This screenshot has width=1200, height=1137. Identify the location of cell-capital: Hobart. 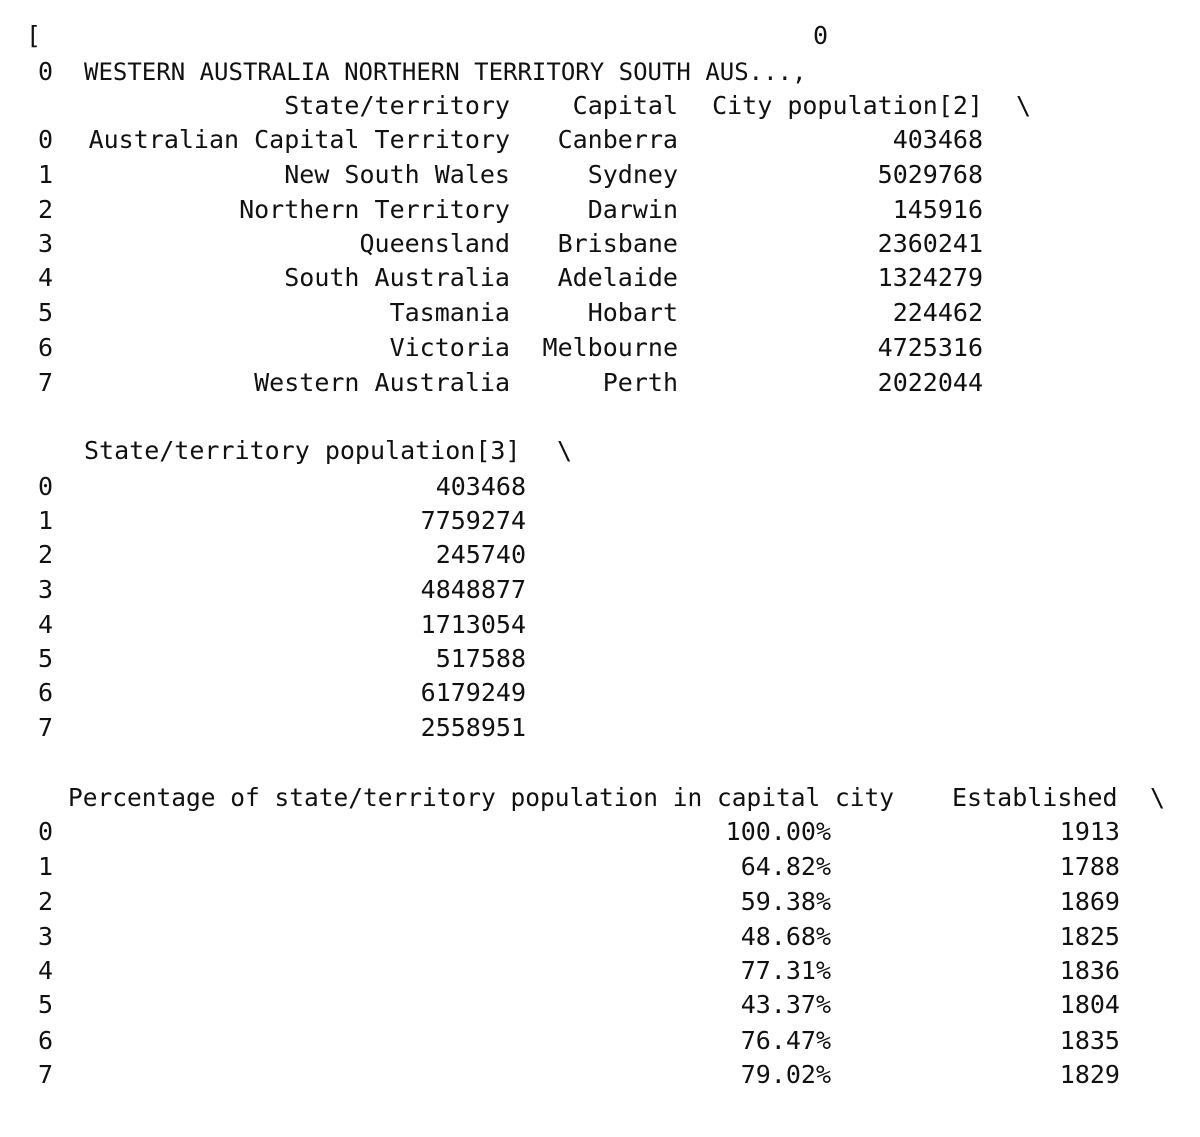
(632, 312).